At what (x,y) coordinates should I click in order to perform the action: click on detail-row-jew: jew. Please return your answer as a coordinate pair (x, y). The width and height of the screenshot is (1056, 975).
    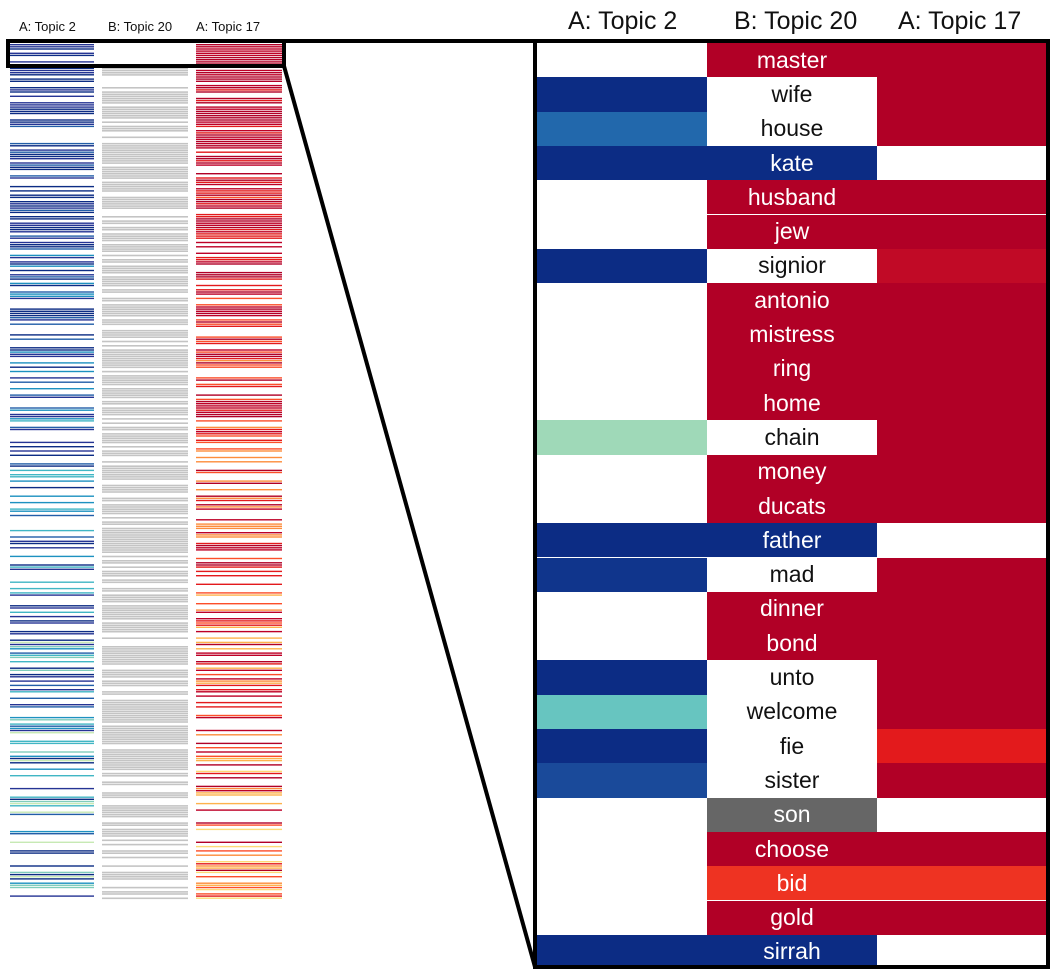
    Looking at the image, I should click on (791, 231).